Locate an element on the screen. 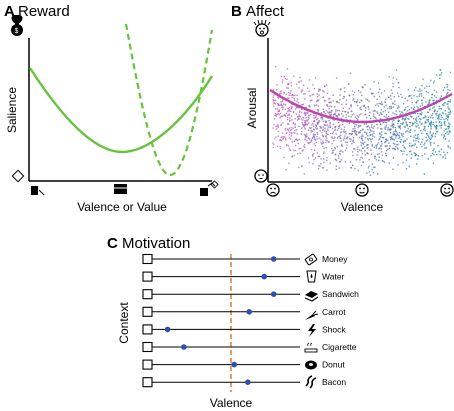 The width and height of the screenshot is (454, 411). treasure-chest-icon is located at coordinates (120, 189).